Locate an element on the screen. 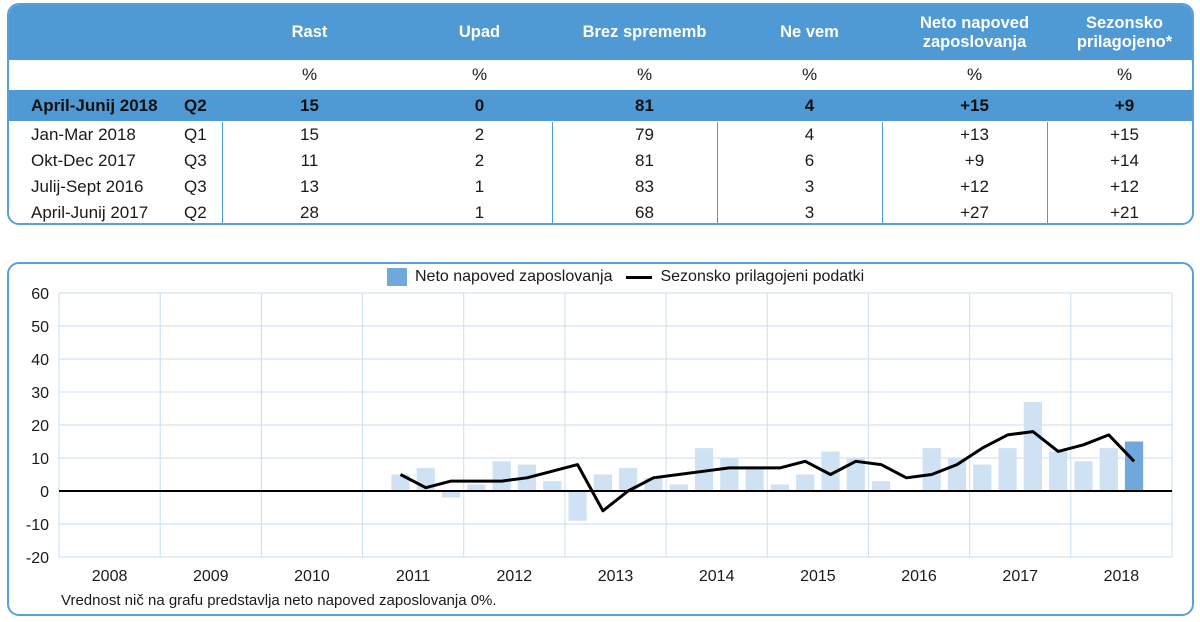 This screenshot has height=622, width=1200. unit-blank is located at coordinates (96, 75).